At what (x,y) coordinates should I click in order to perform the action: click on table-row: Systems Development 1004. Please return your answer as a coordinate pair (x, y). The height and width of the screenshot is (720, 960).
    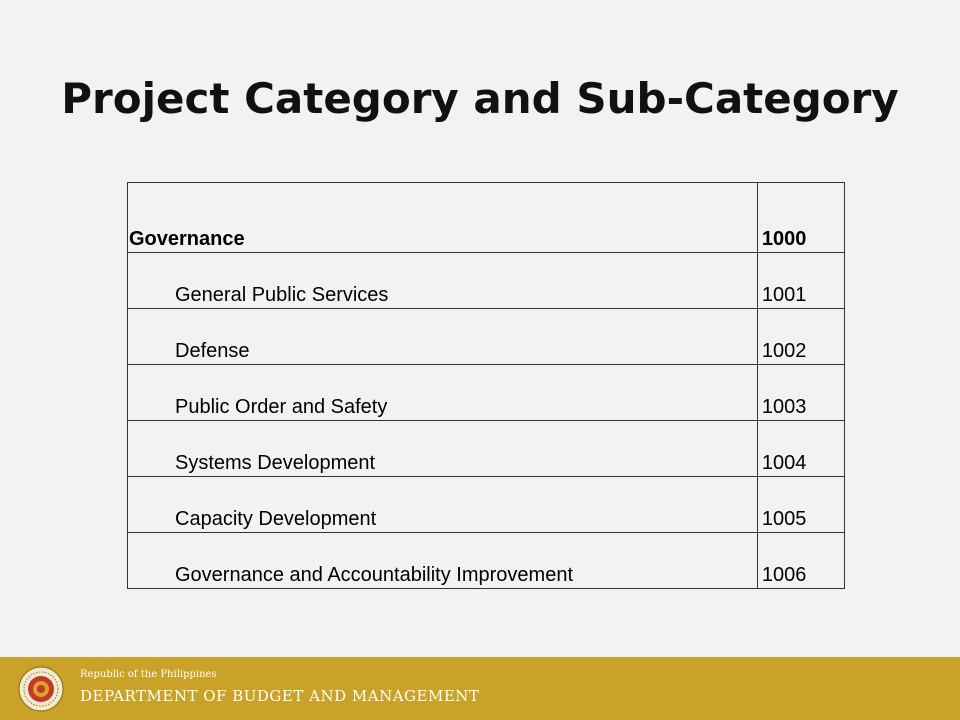
    Looking at the image, I should click on (486, 448).